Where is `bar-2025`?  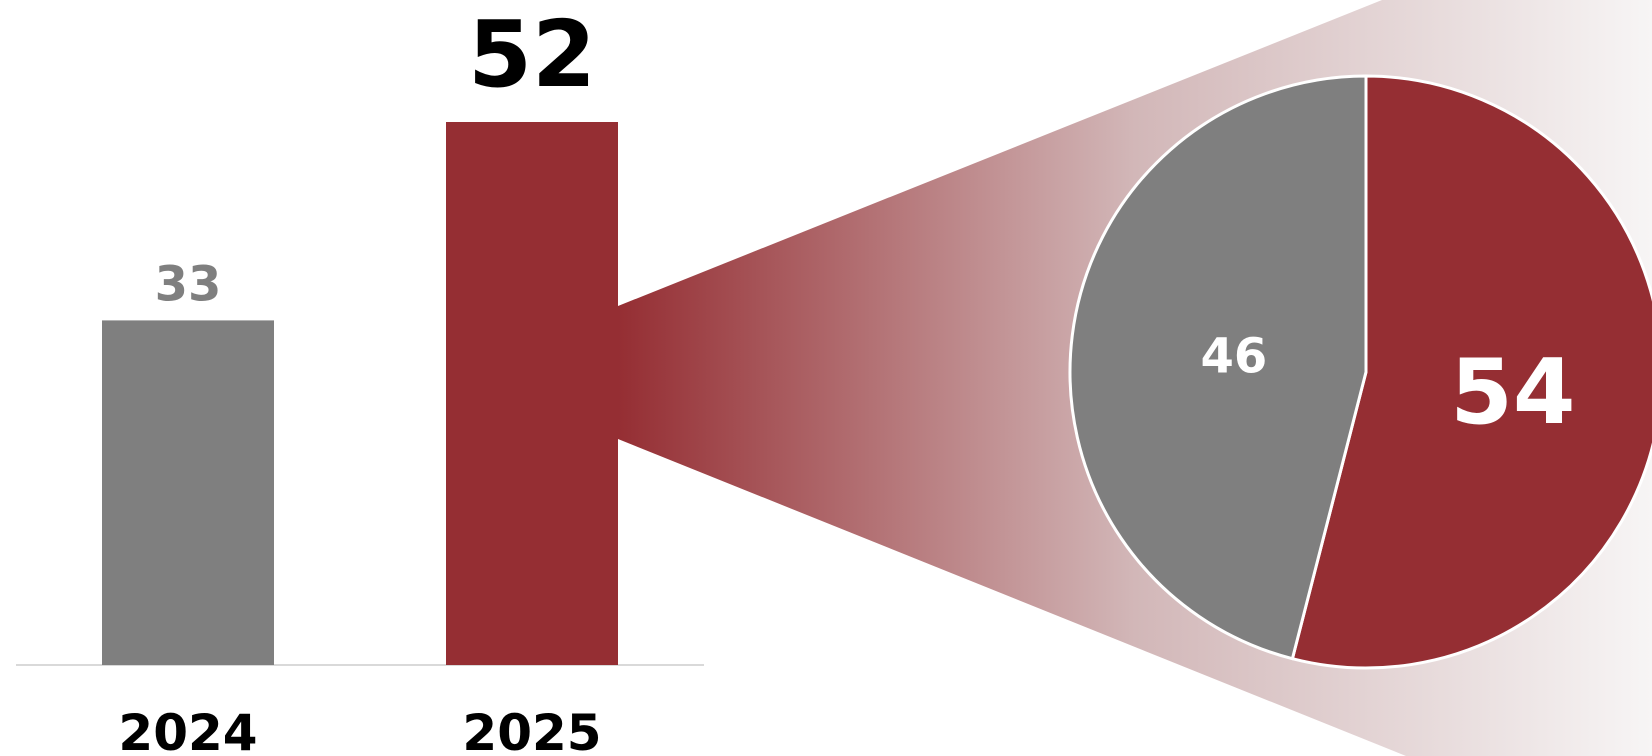
bar-2025 is located at coordinates (532, 393).